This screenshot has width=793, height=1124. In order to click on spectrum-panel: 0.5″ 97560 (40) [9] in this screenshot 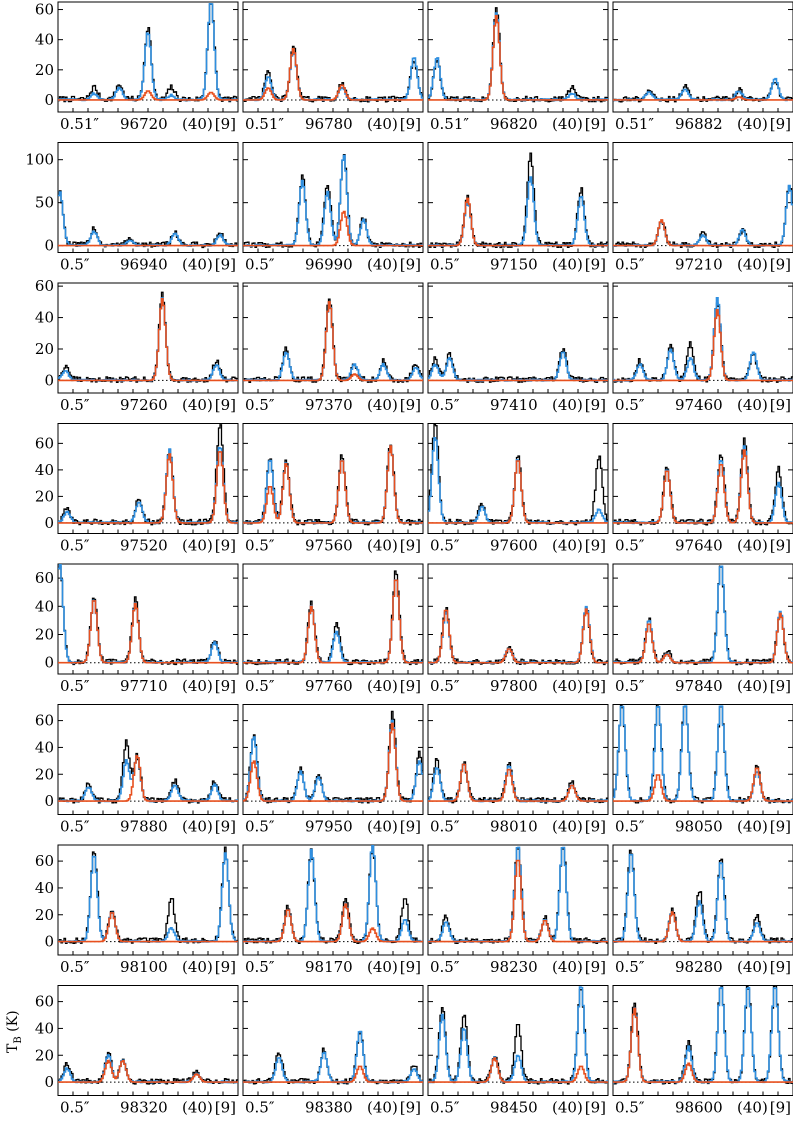, I will do `click(333, 489)`.